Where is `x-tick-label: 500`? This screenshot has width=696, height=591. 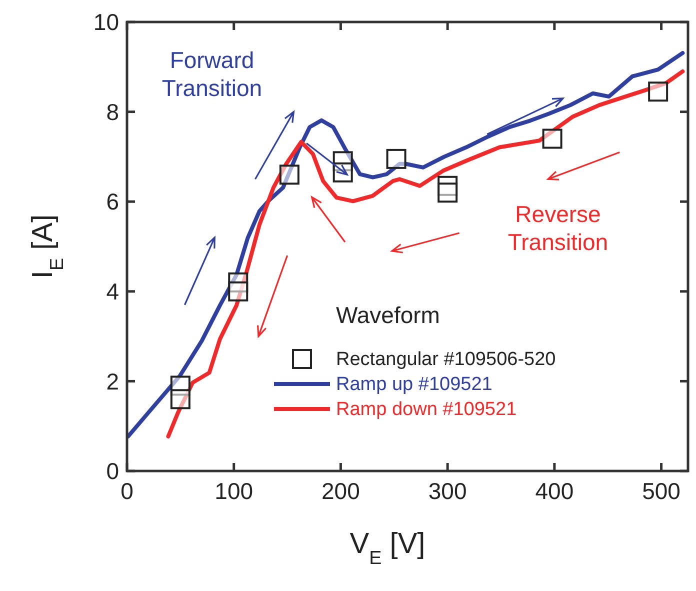
x-tick-label: 500 is located at coordinates (661, 491).